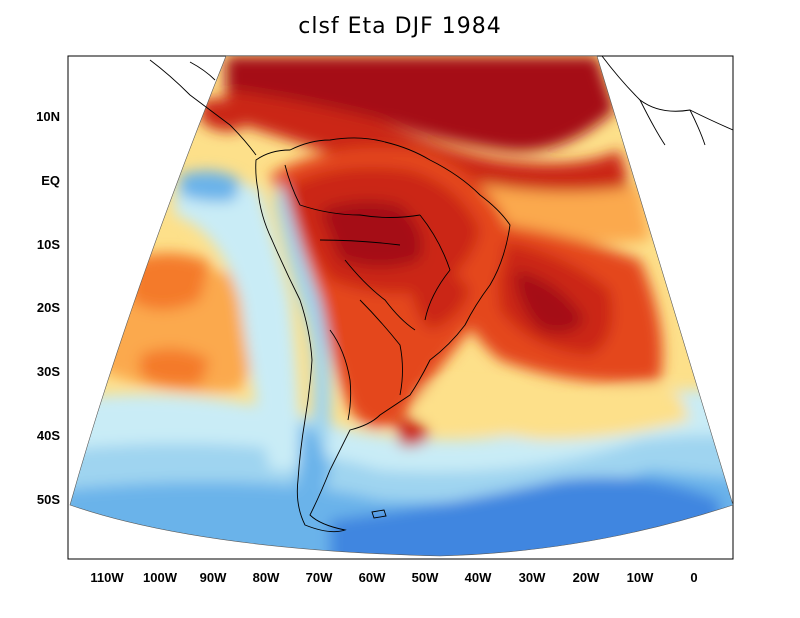 The image size is (800, 618). What do you see at coordinates (48, 499) in the screenshot?
I see `y-tick-label: 50S` at bounding box center [48, 499].